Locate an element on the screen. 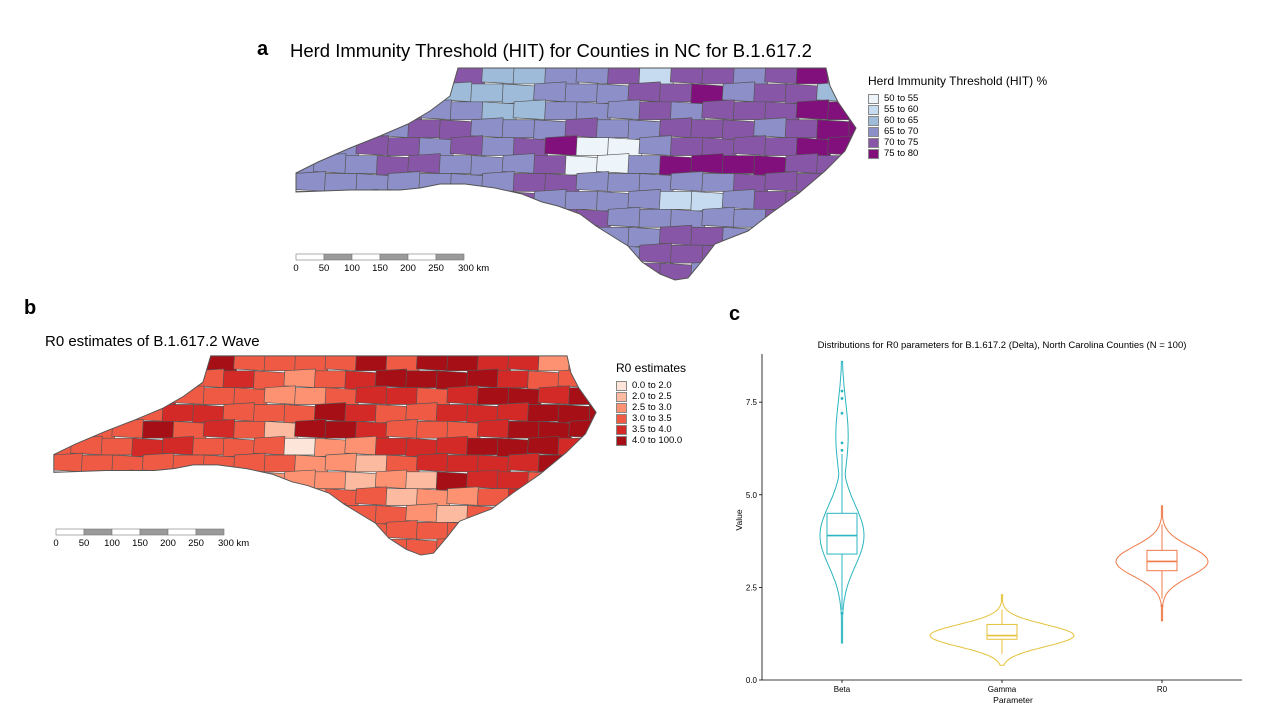 The height and width of the screenshot is (720, 1280). y-tick-label: 0.0 is located at coordinates (752, 680).